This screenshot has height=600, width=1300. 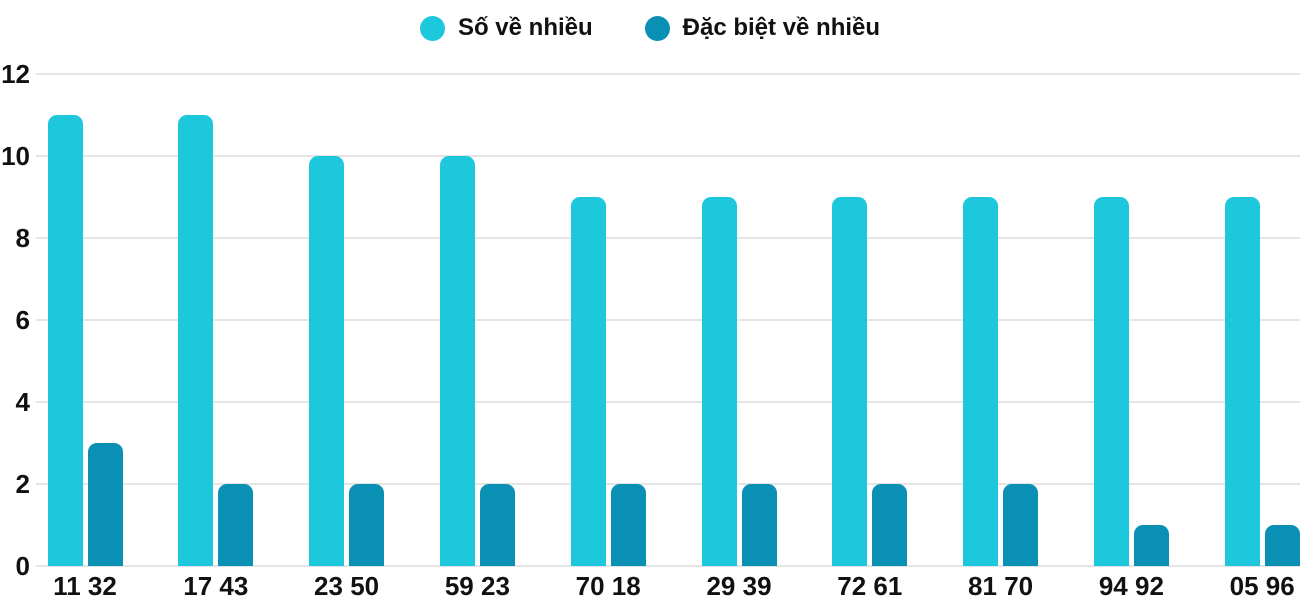 What do you see at coordinates (22, 238) in the screenshot?
I see `y-axis-tick-label: 8` at bounding box center [22, 238].